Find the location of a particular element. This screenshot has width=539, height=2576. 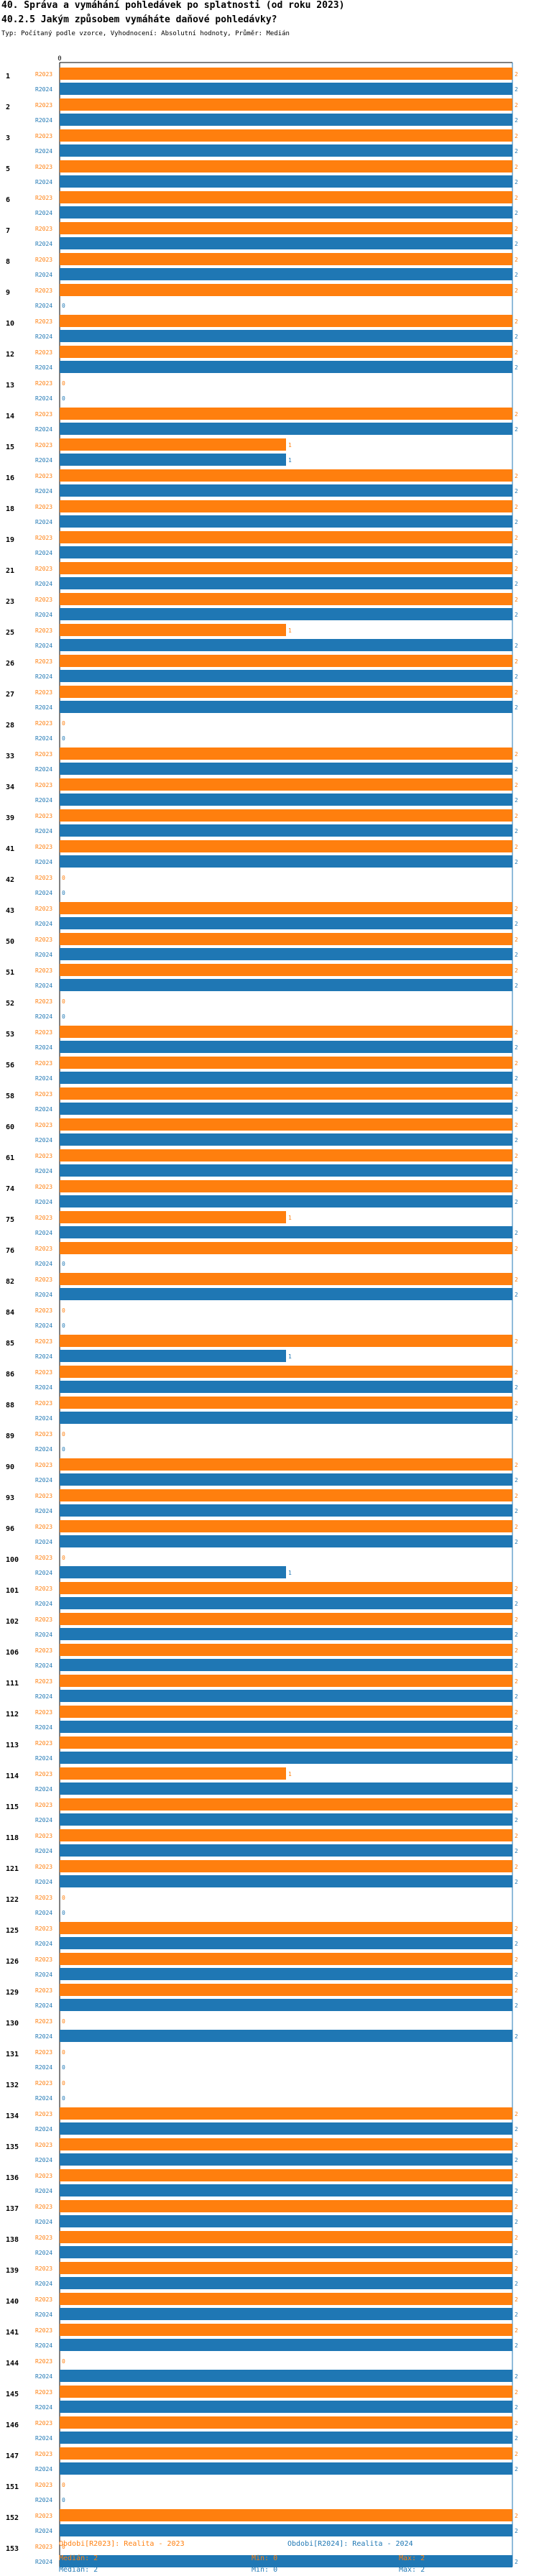

category-label: 147 is located at coordinates (13, 2456).